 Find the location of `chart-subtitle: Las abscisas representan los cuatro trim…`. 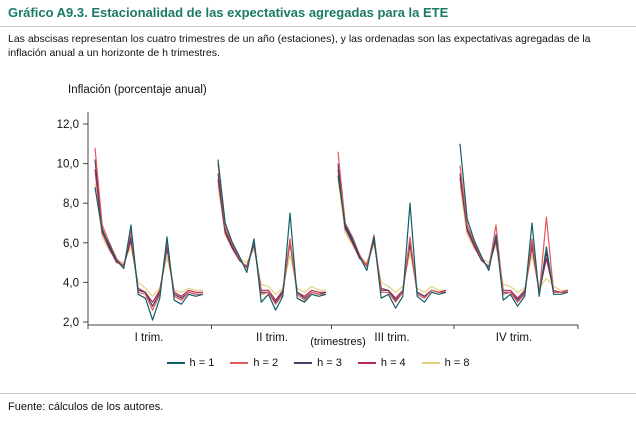

chart-subtitle: Las abscisas representan los cuatro trim… is located at coordinates (299, 46).